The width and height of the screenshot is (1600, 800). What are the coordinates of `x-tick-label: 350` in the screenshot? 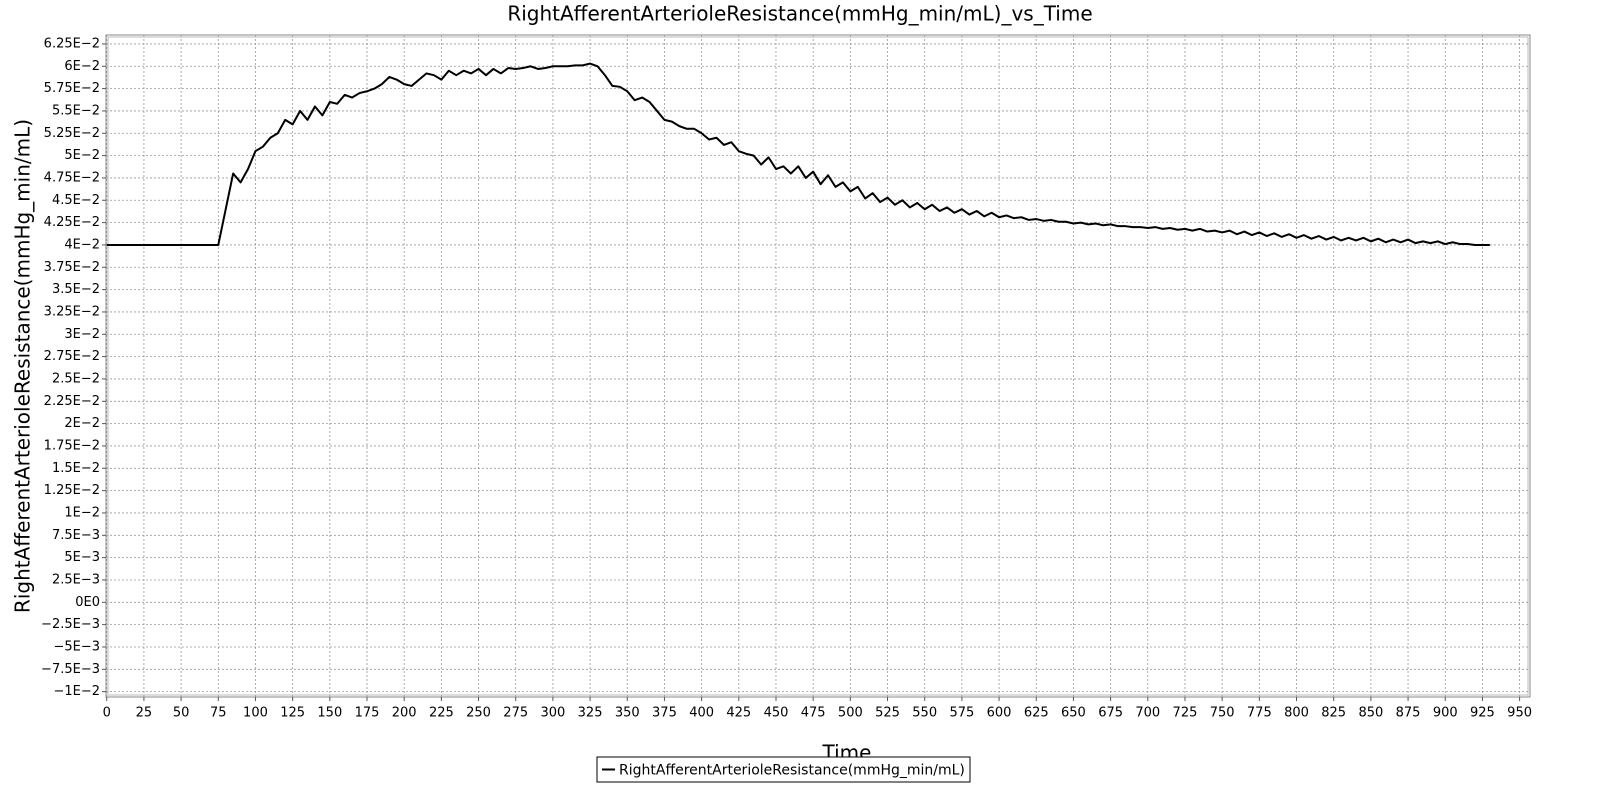 It's located at (627, 713).